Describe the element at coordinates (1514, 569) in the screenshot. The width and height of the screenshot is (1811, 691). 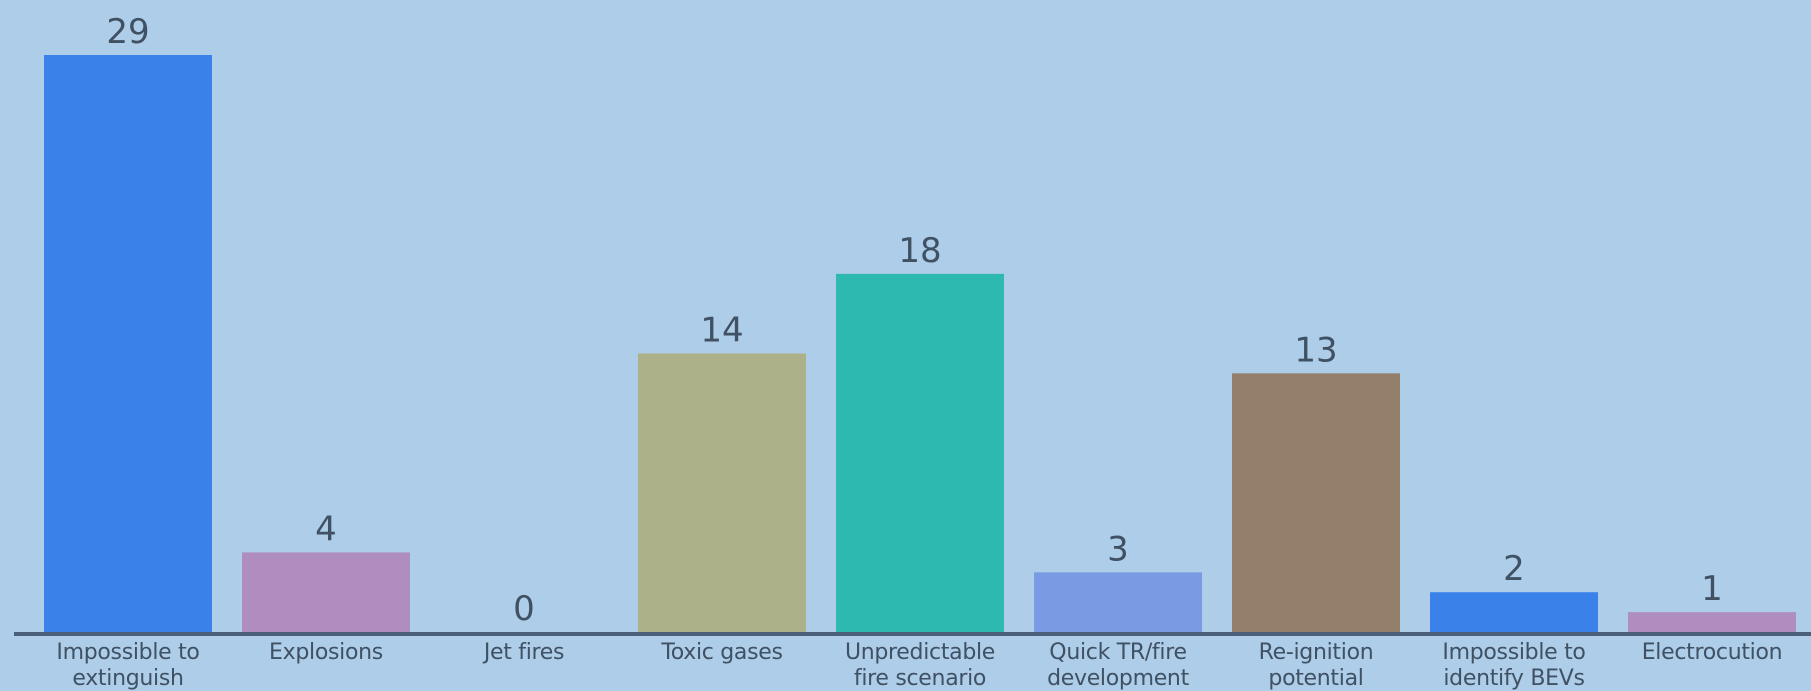
I see `value-label-7: 2` at that location.